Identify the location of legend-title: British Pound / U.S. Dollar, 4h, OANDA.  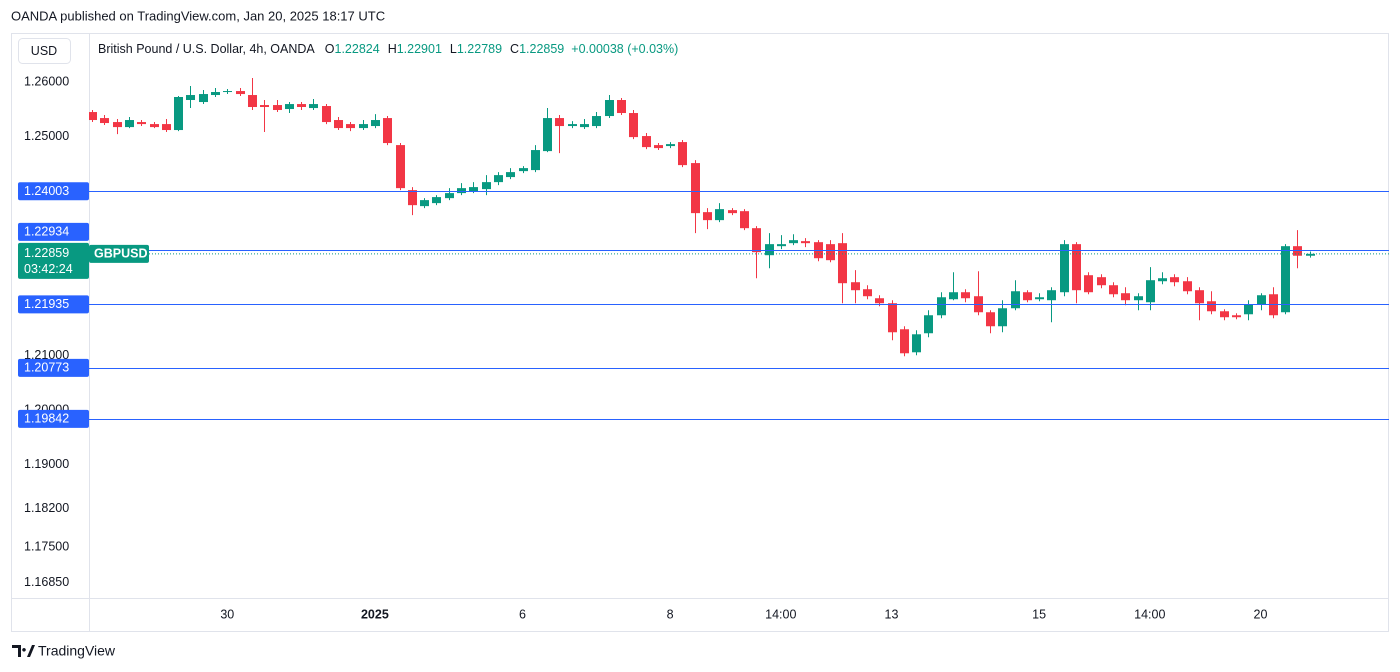
(206, 49).